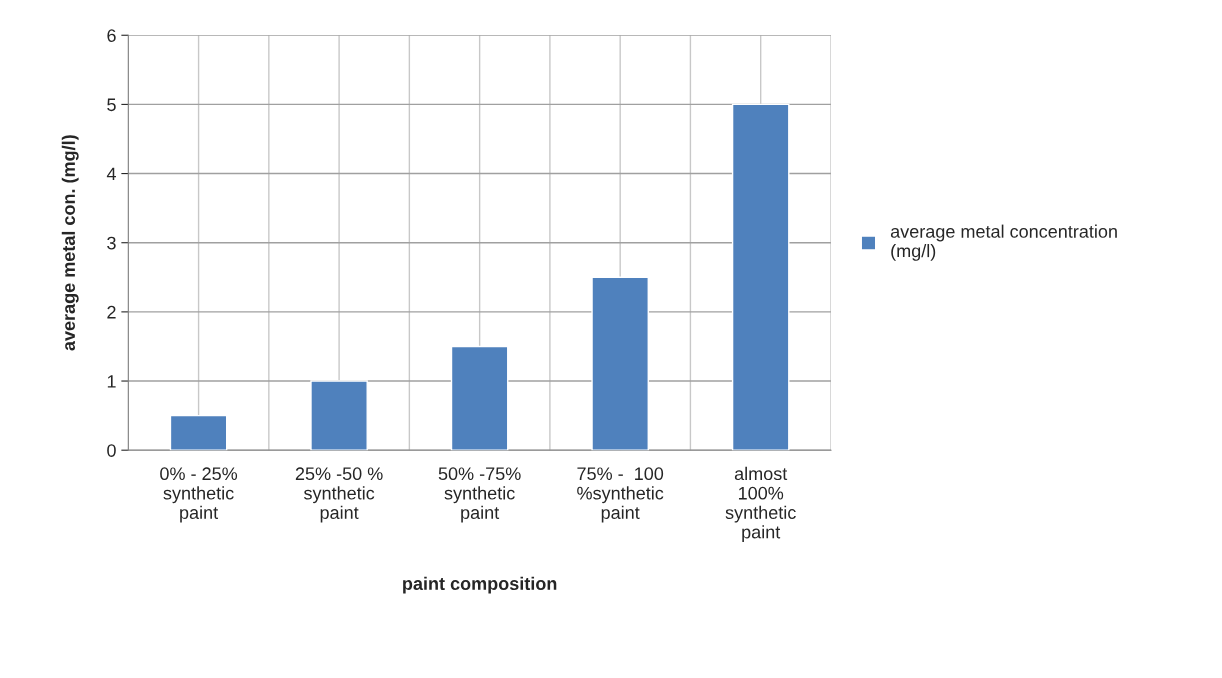 The height and width of the screenshot is (678, 1222). I want to click on x-tick-label: 50% -75% synthetic paint, so click(479, 495).